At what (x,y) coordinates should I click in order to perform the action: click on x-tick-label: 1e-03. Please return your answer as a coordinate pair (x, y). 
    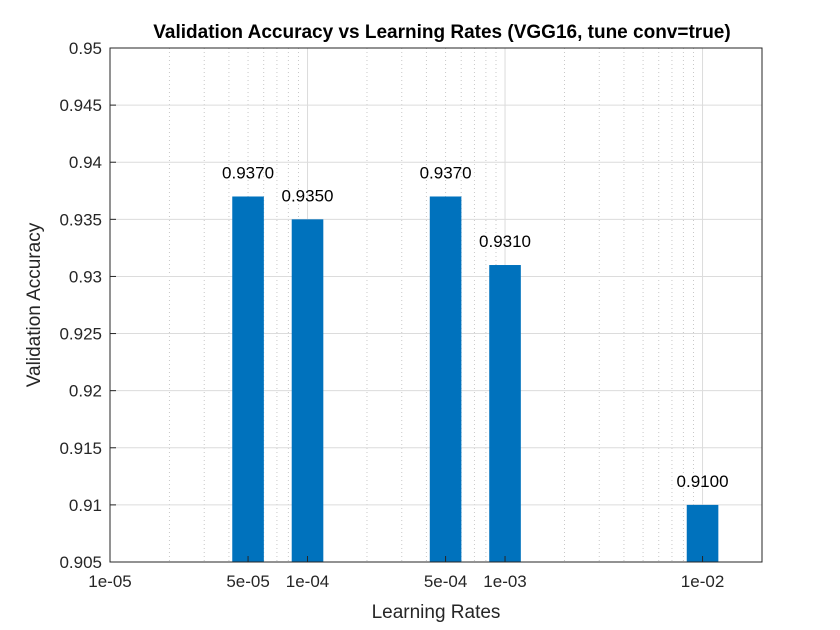
    Looking at the image, I should click on (504, 581).